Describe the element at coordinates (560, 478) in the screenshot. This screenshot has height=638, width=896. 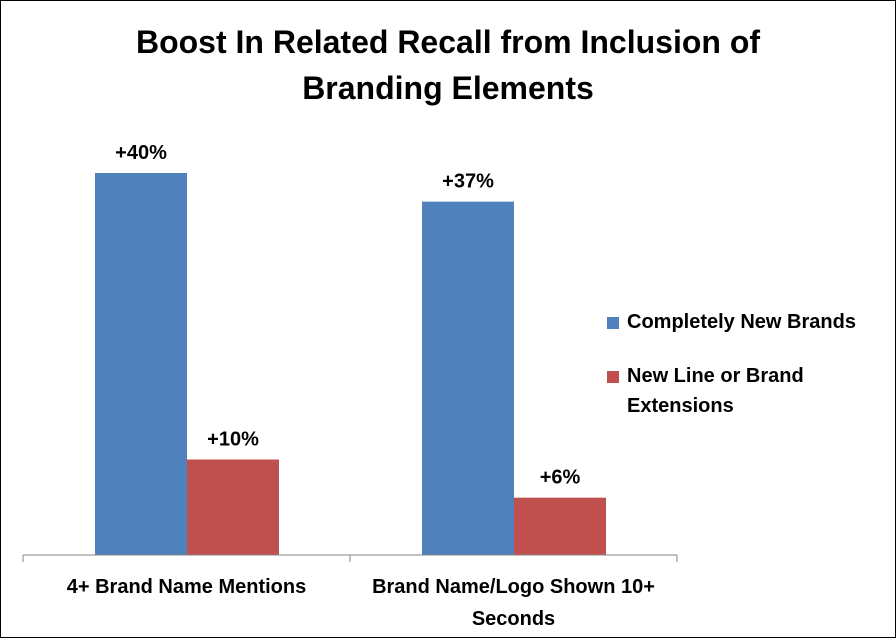
I see `data-label-new-line-or-brand-extensions-2: +6%` at that location.